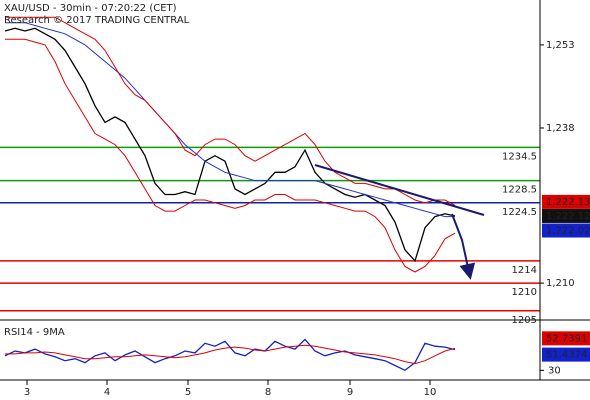  I want to click on price-tag-label: 1,222.02, so click(568, 231).